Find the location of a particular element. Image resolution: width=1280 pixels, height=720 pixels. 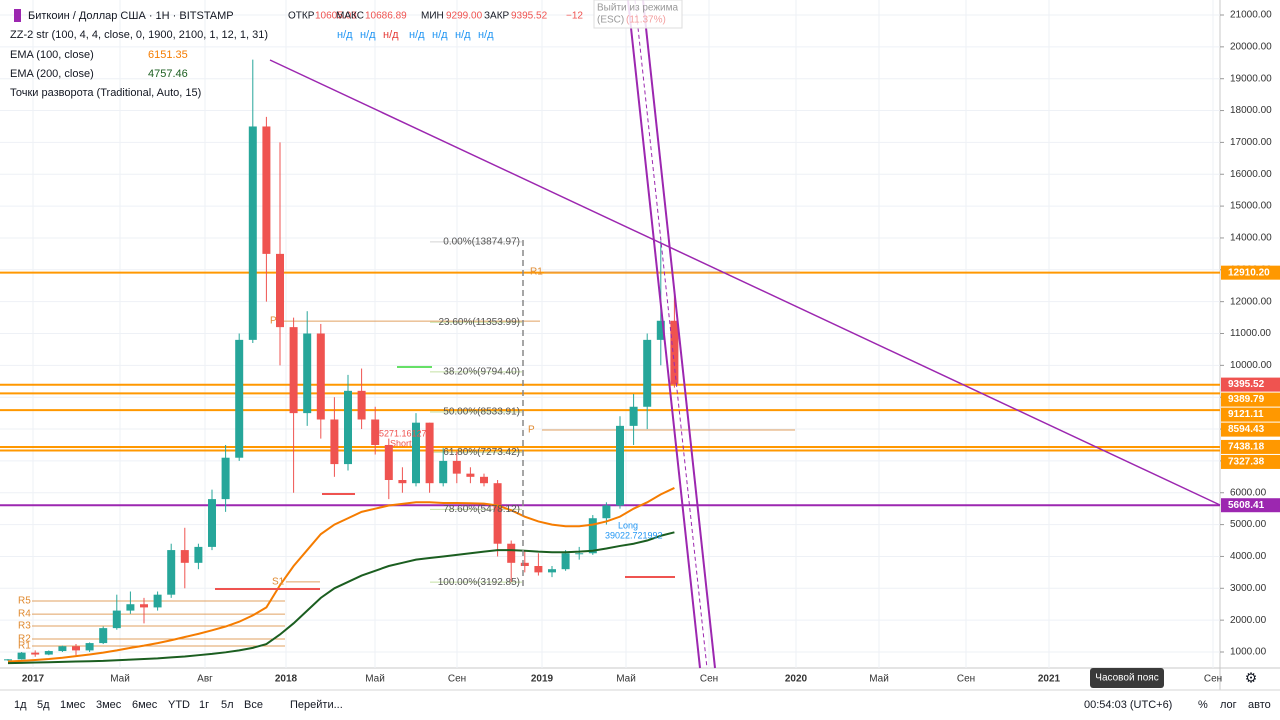

x-tick-label: 2020 is located at coordinates (796, 679).